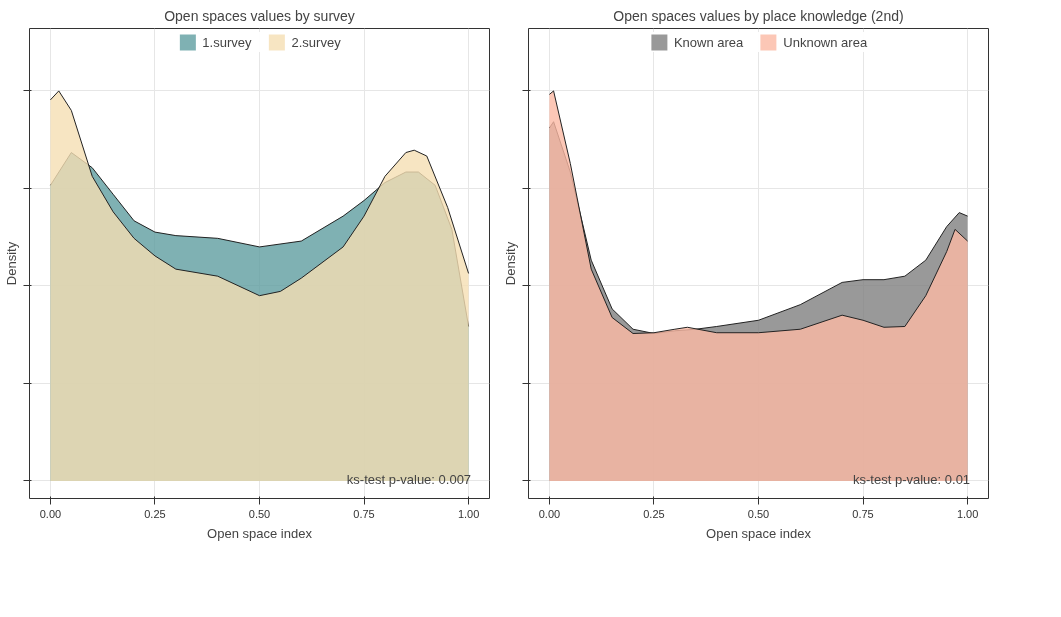  I want to click on legend-label: 2.survey, so click(316, 42).